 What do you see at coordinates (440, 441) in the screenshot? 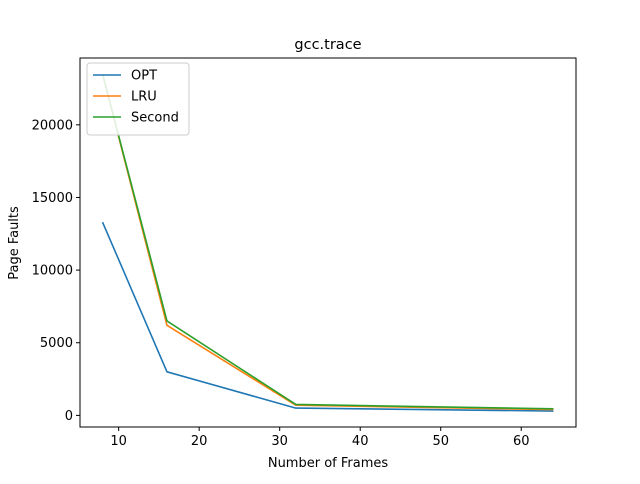
I see `x-tick-label-50: 50` at bounding box center [440, 441].